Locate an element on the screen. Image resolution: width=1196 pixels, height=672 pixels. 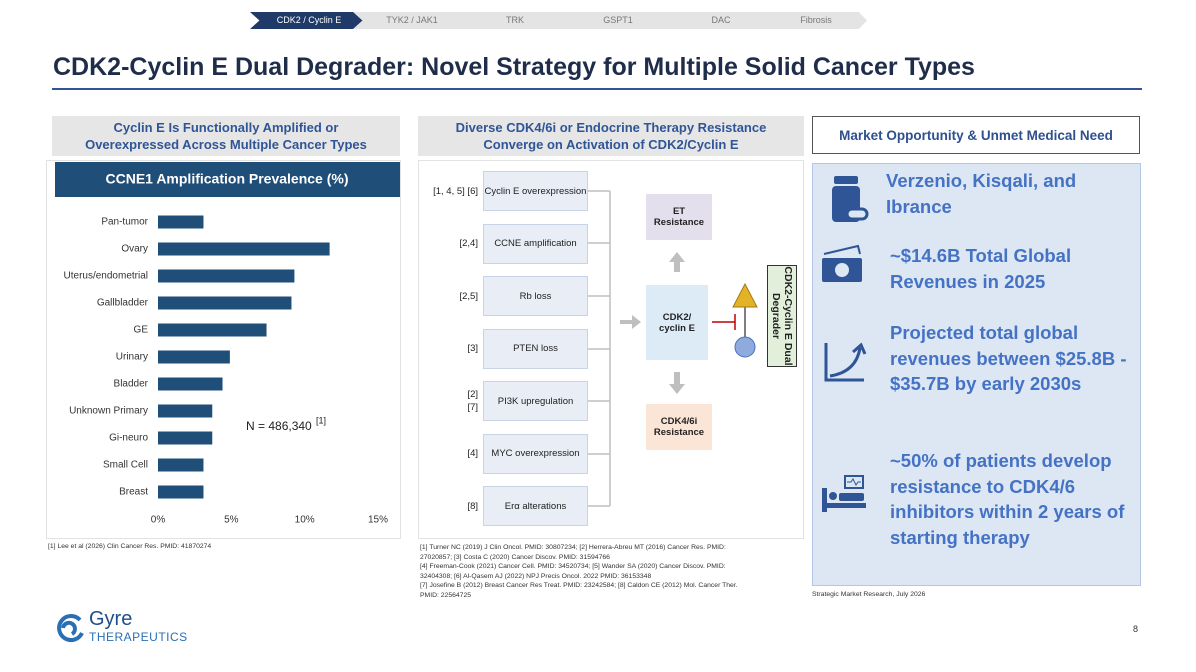
annotation-ref: [1] is located at coordinates (321, 420).